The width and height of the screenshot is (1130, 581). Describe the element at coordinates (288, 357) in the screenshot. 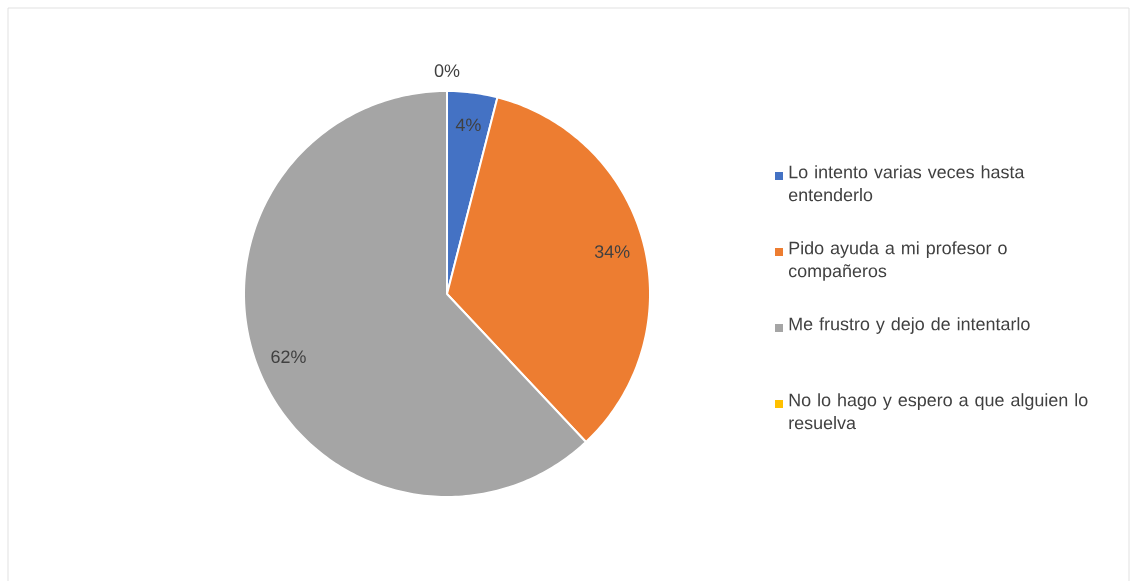

I see `data-label: 62%` at that location.